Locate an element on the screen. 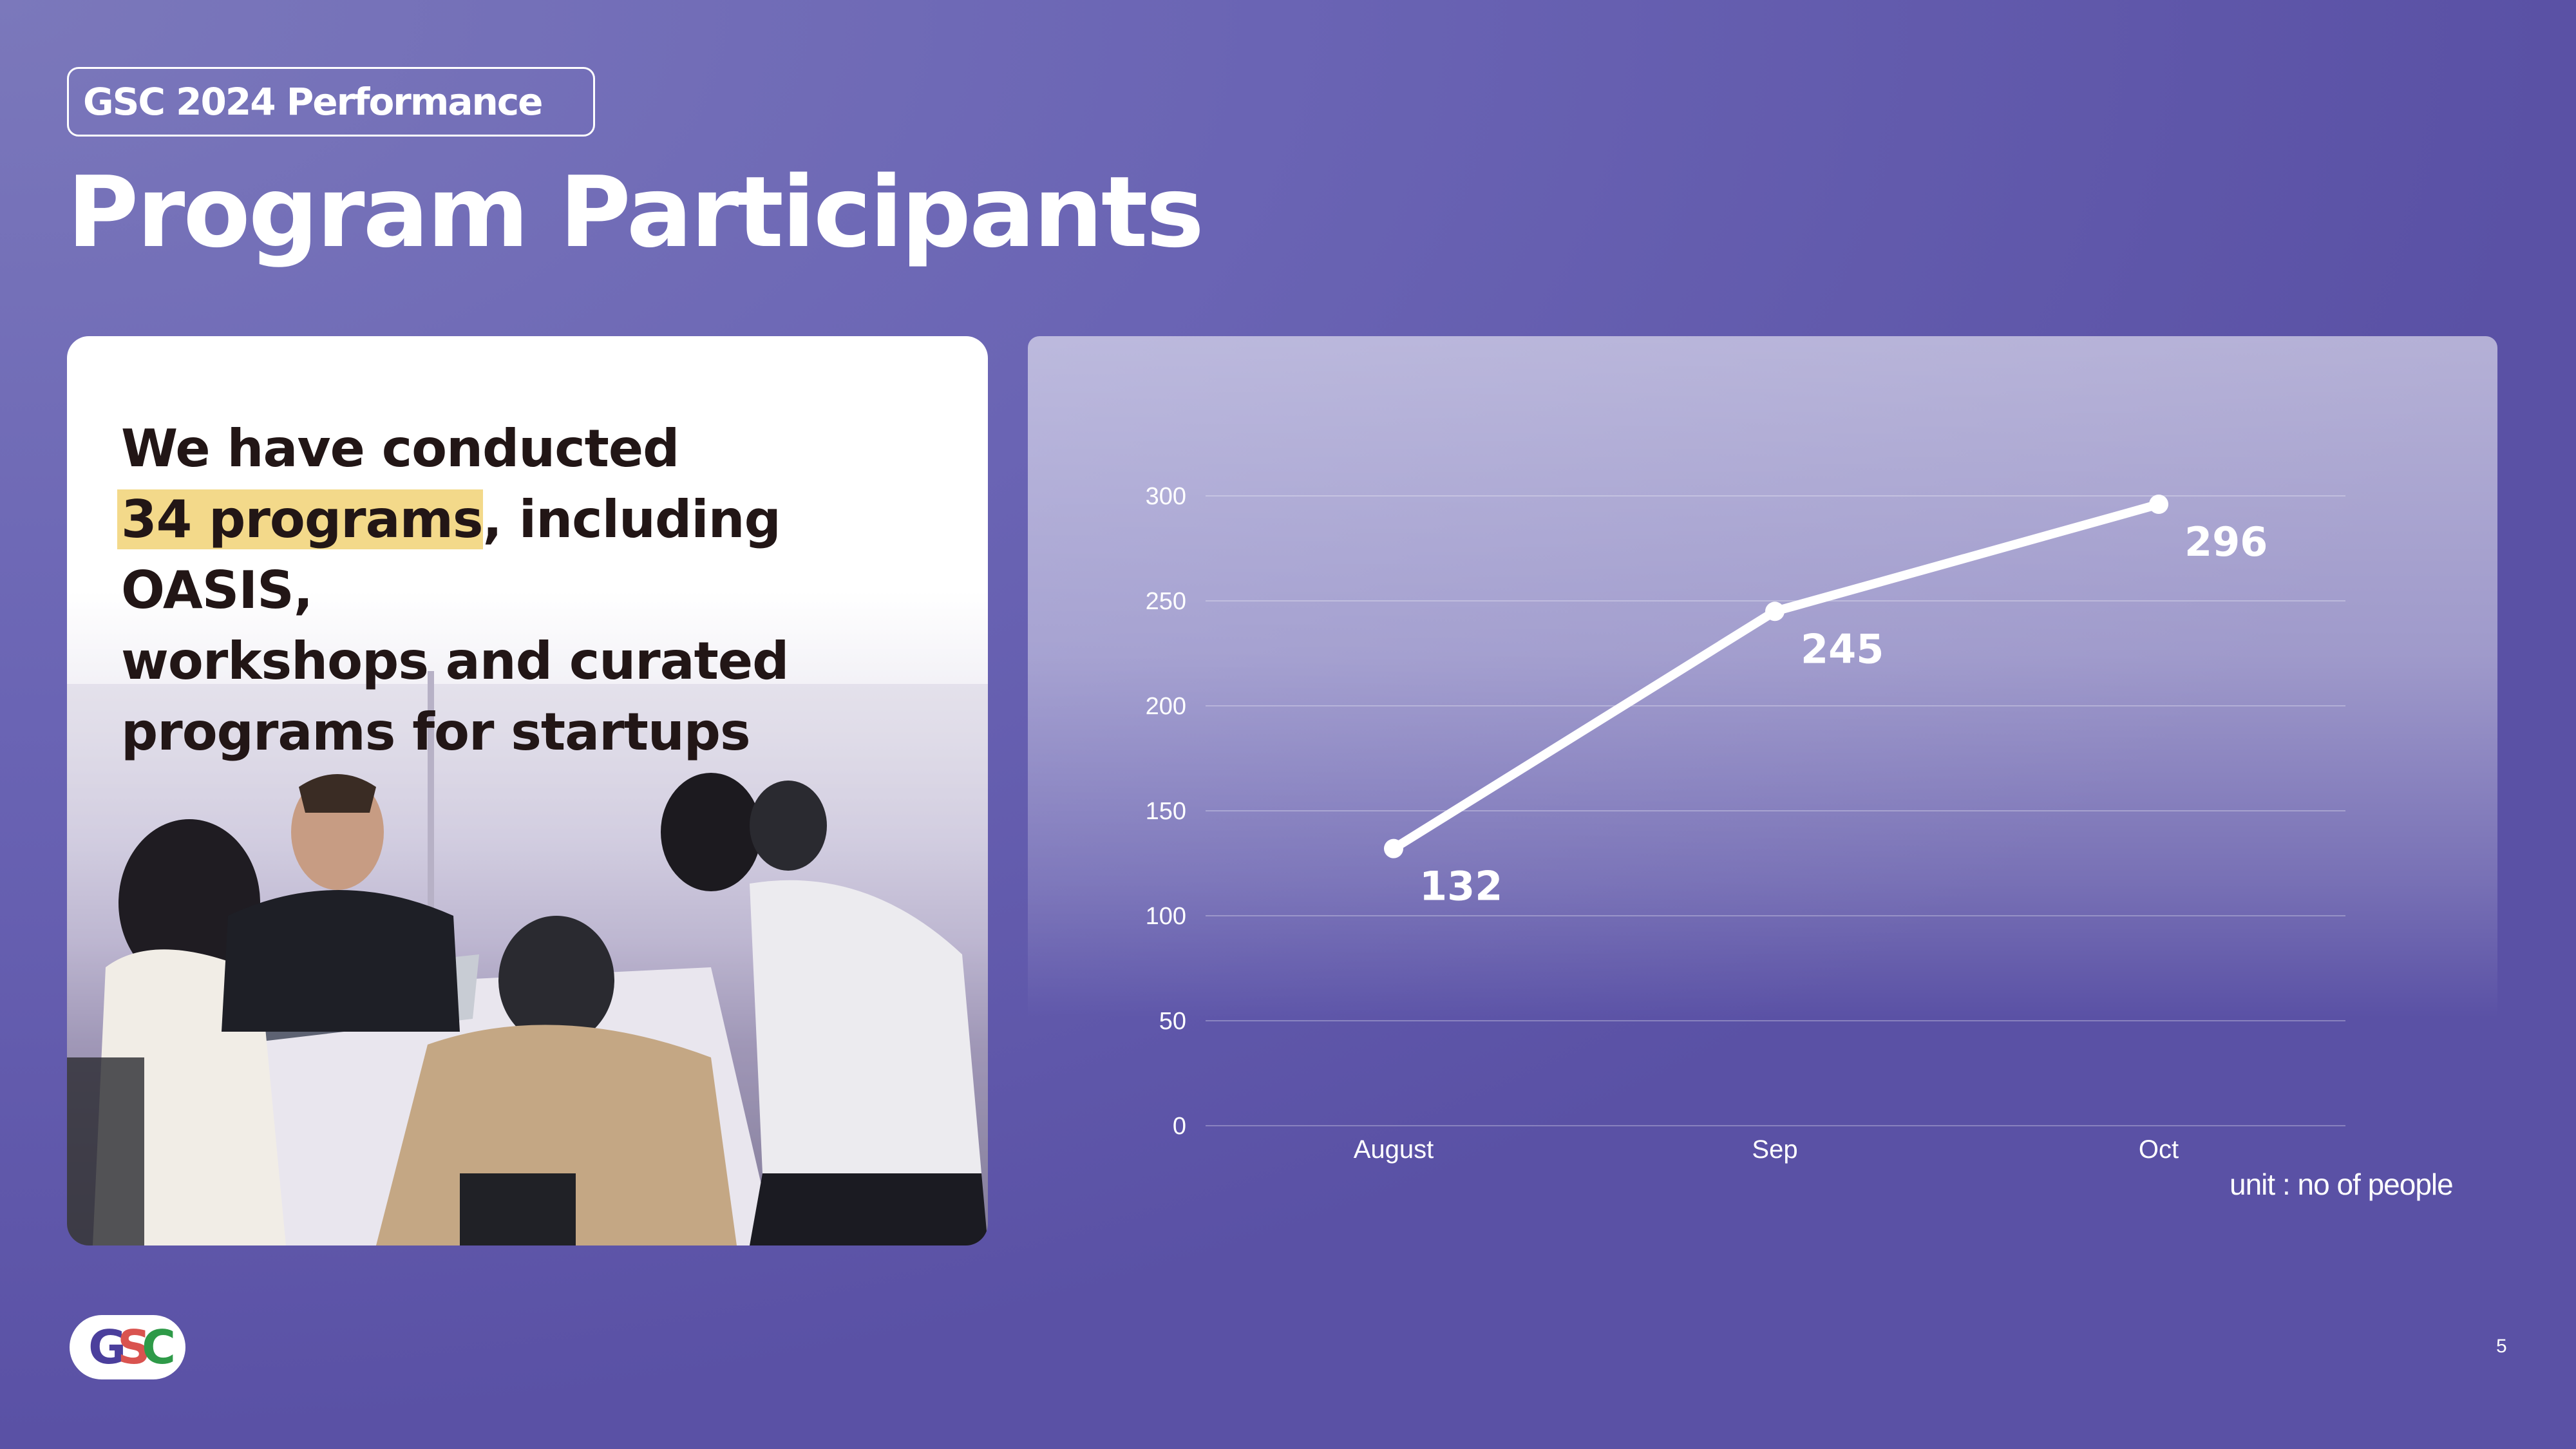 The height and width of the screenshot is (1449, 2576). summary-line-2: 34 programs, including OASIS, is located at coordinates (546, 555).